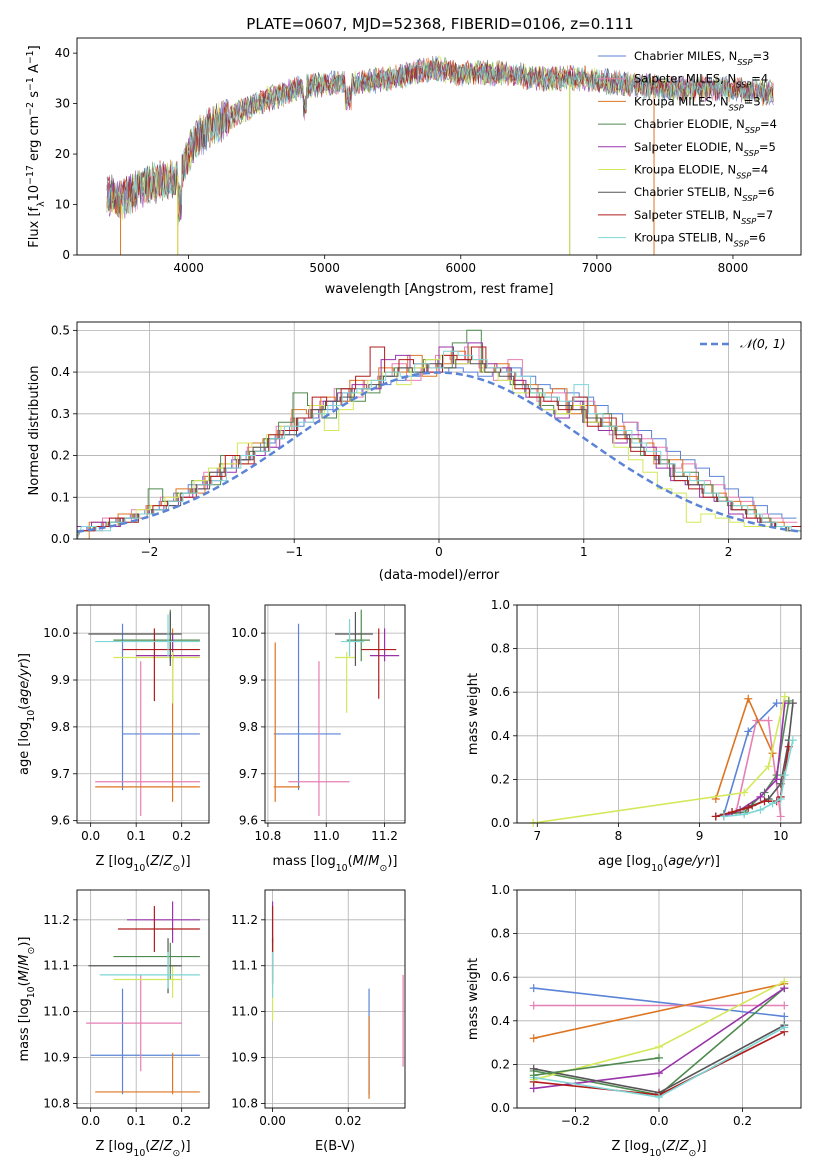  Describe the element at coordinates (60, 497) in the screenshot. I see `y-tick-label: 0.1` at that location.